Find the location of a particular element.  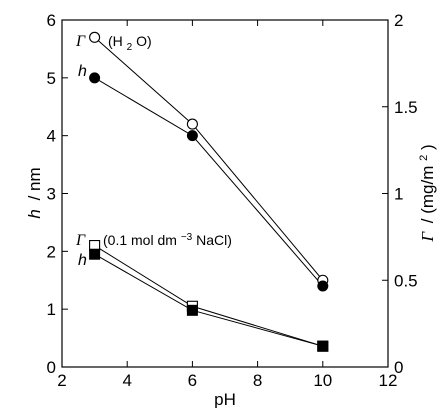

x-tick-label: 10 is located at coordinates (322, 380).